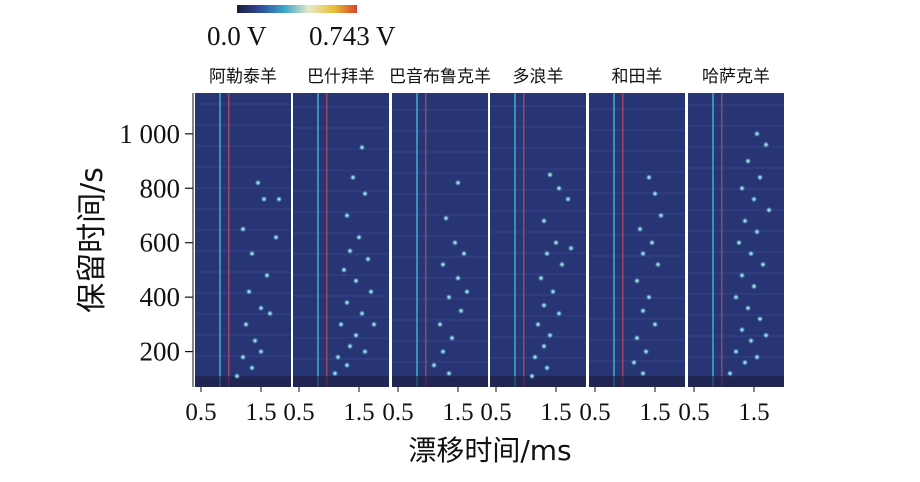  Describe the element at coordinates (220, 240) in the screenshot. I see `rip-line-cyan` at that location.